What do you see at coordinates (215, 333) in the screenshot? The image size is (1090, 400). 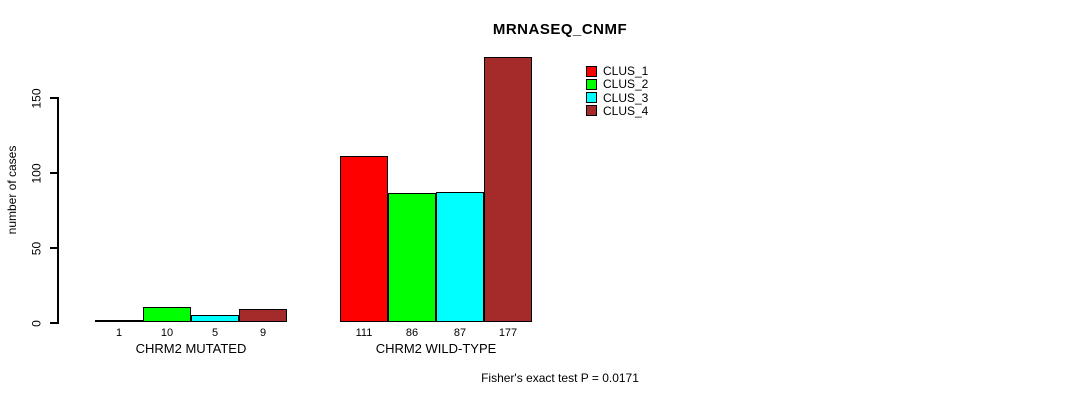 I see `bar-value-label: 5` at bounding box center [215, 333].